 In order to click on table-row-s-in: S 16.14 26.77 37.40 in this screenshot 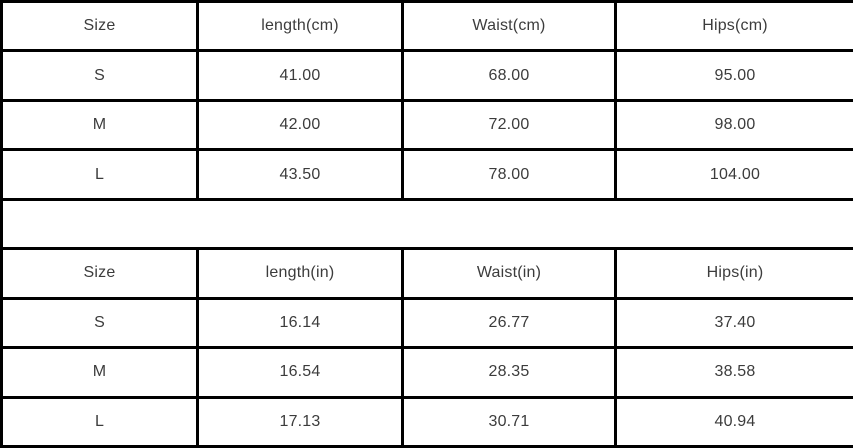, I will do `click(426, 323)`.